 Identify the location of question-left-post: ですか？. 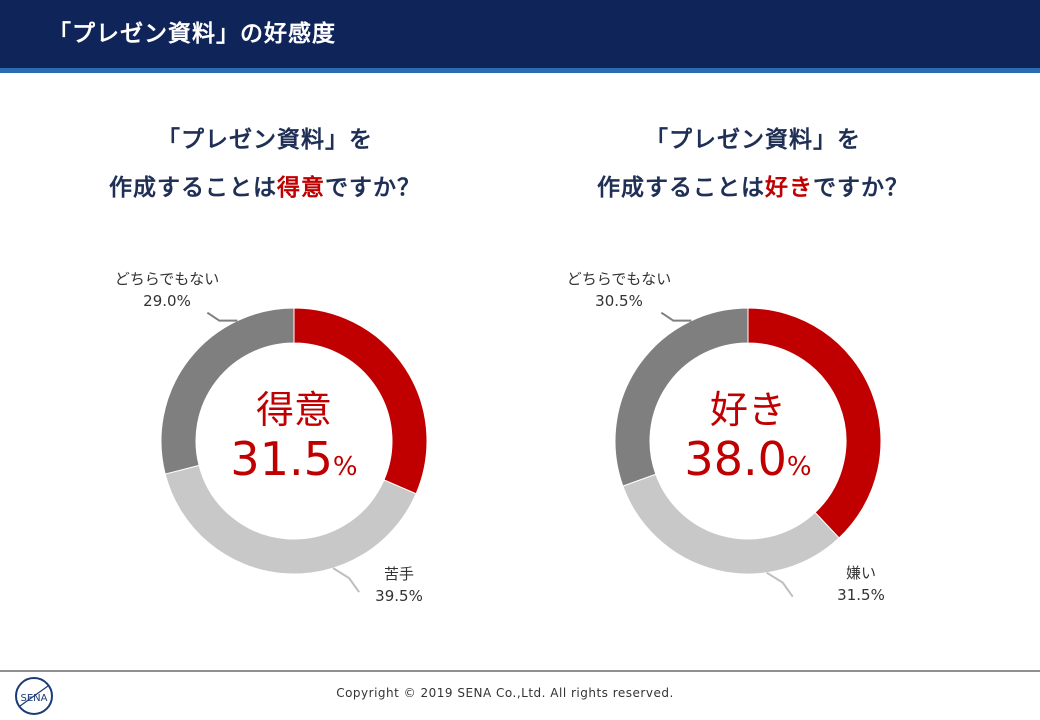
(373, 188).